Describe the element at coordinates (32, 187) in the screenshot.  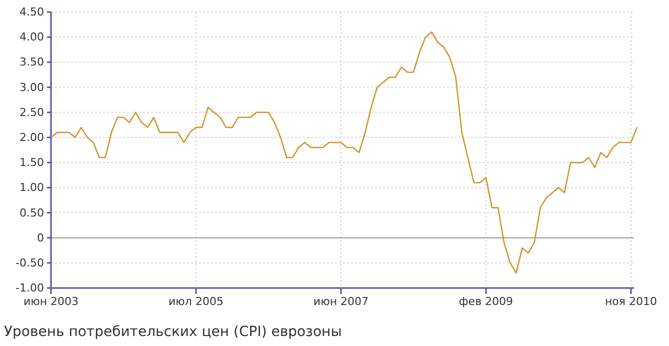
I see `y-tick-label: 1.00` at that location.